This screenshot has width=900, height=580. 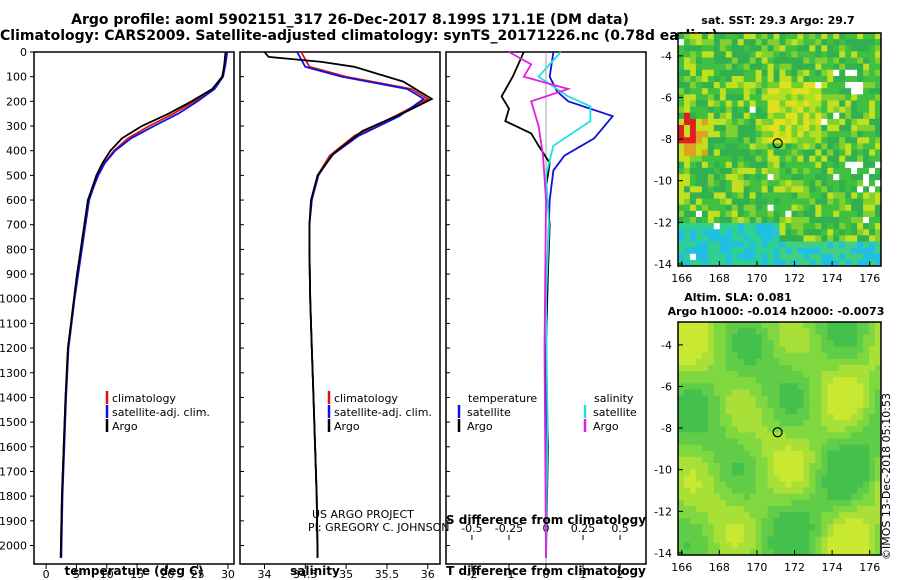 What do you see at coordinates (16, 175) in the screenshot?
I see `depth-tick-label: 500` at bounding box center [16, 175].